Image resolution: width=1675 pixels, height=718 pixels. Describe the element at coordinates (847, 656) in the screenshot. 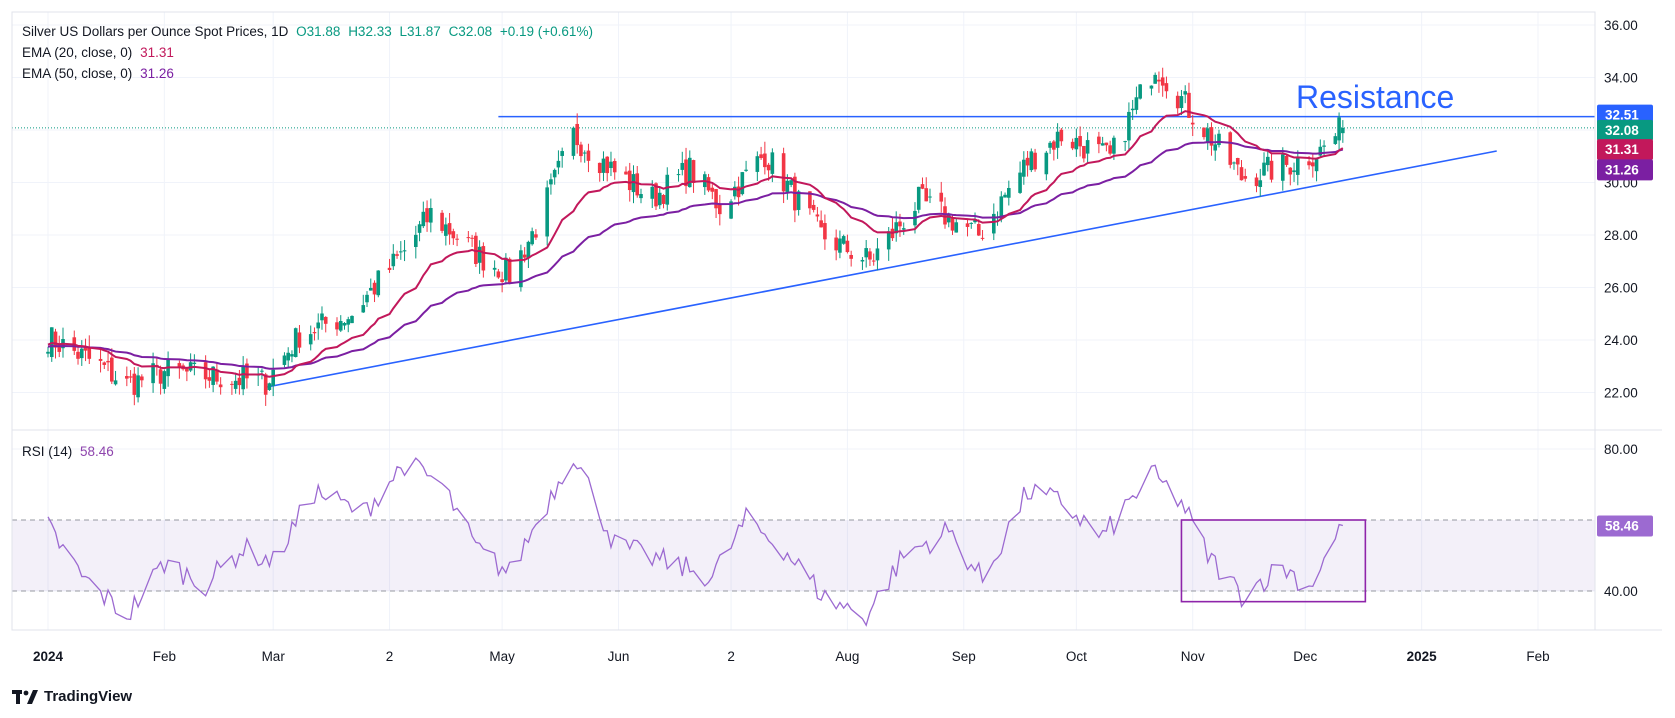

I see `time-tick-7: Aug` at that location.